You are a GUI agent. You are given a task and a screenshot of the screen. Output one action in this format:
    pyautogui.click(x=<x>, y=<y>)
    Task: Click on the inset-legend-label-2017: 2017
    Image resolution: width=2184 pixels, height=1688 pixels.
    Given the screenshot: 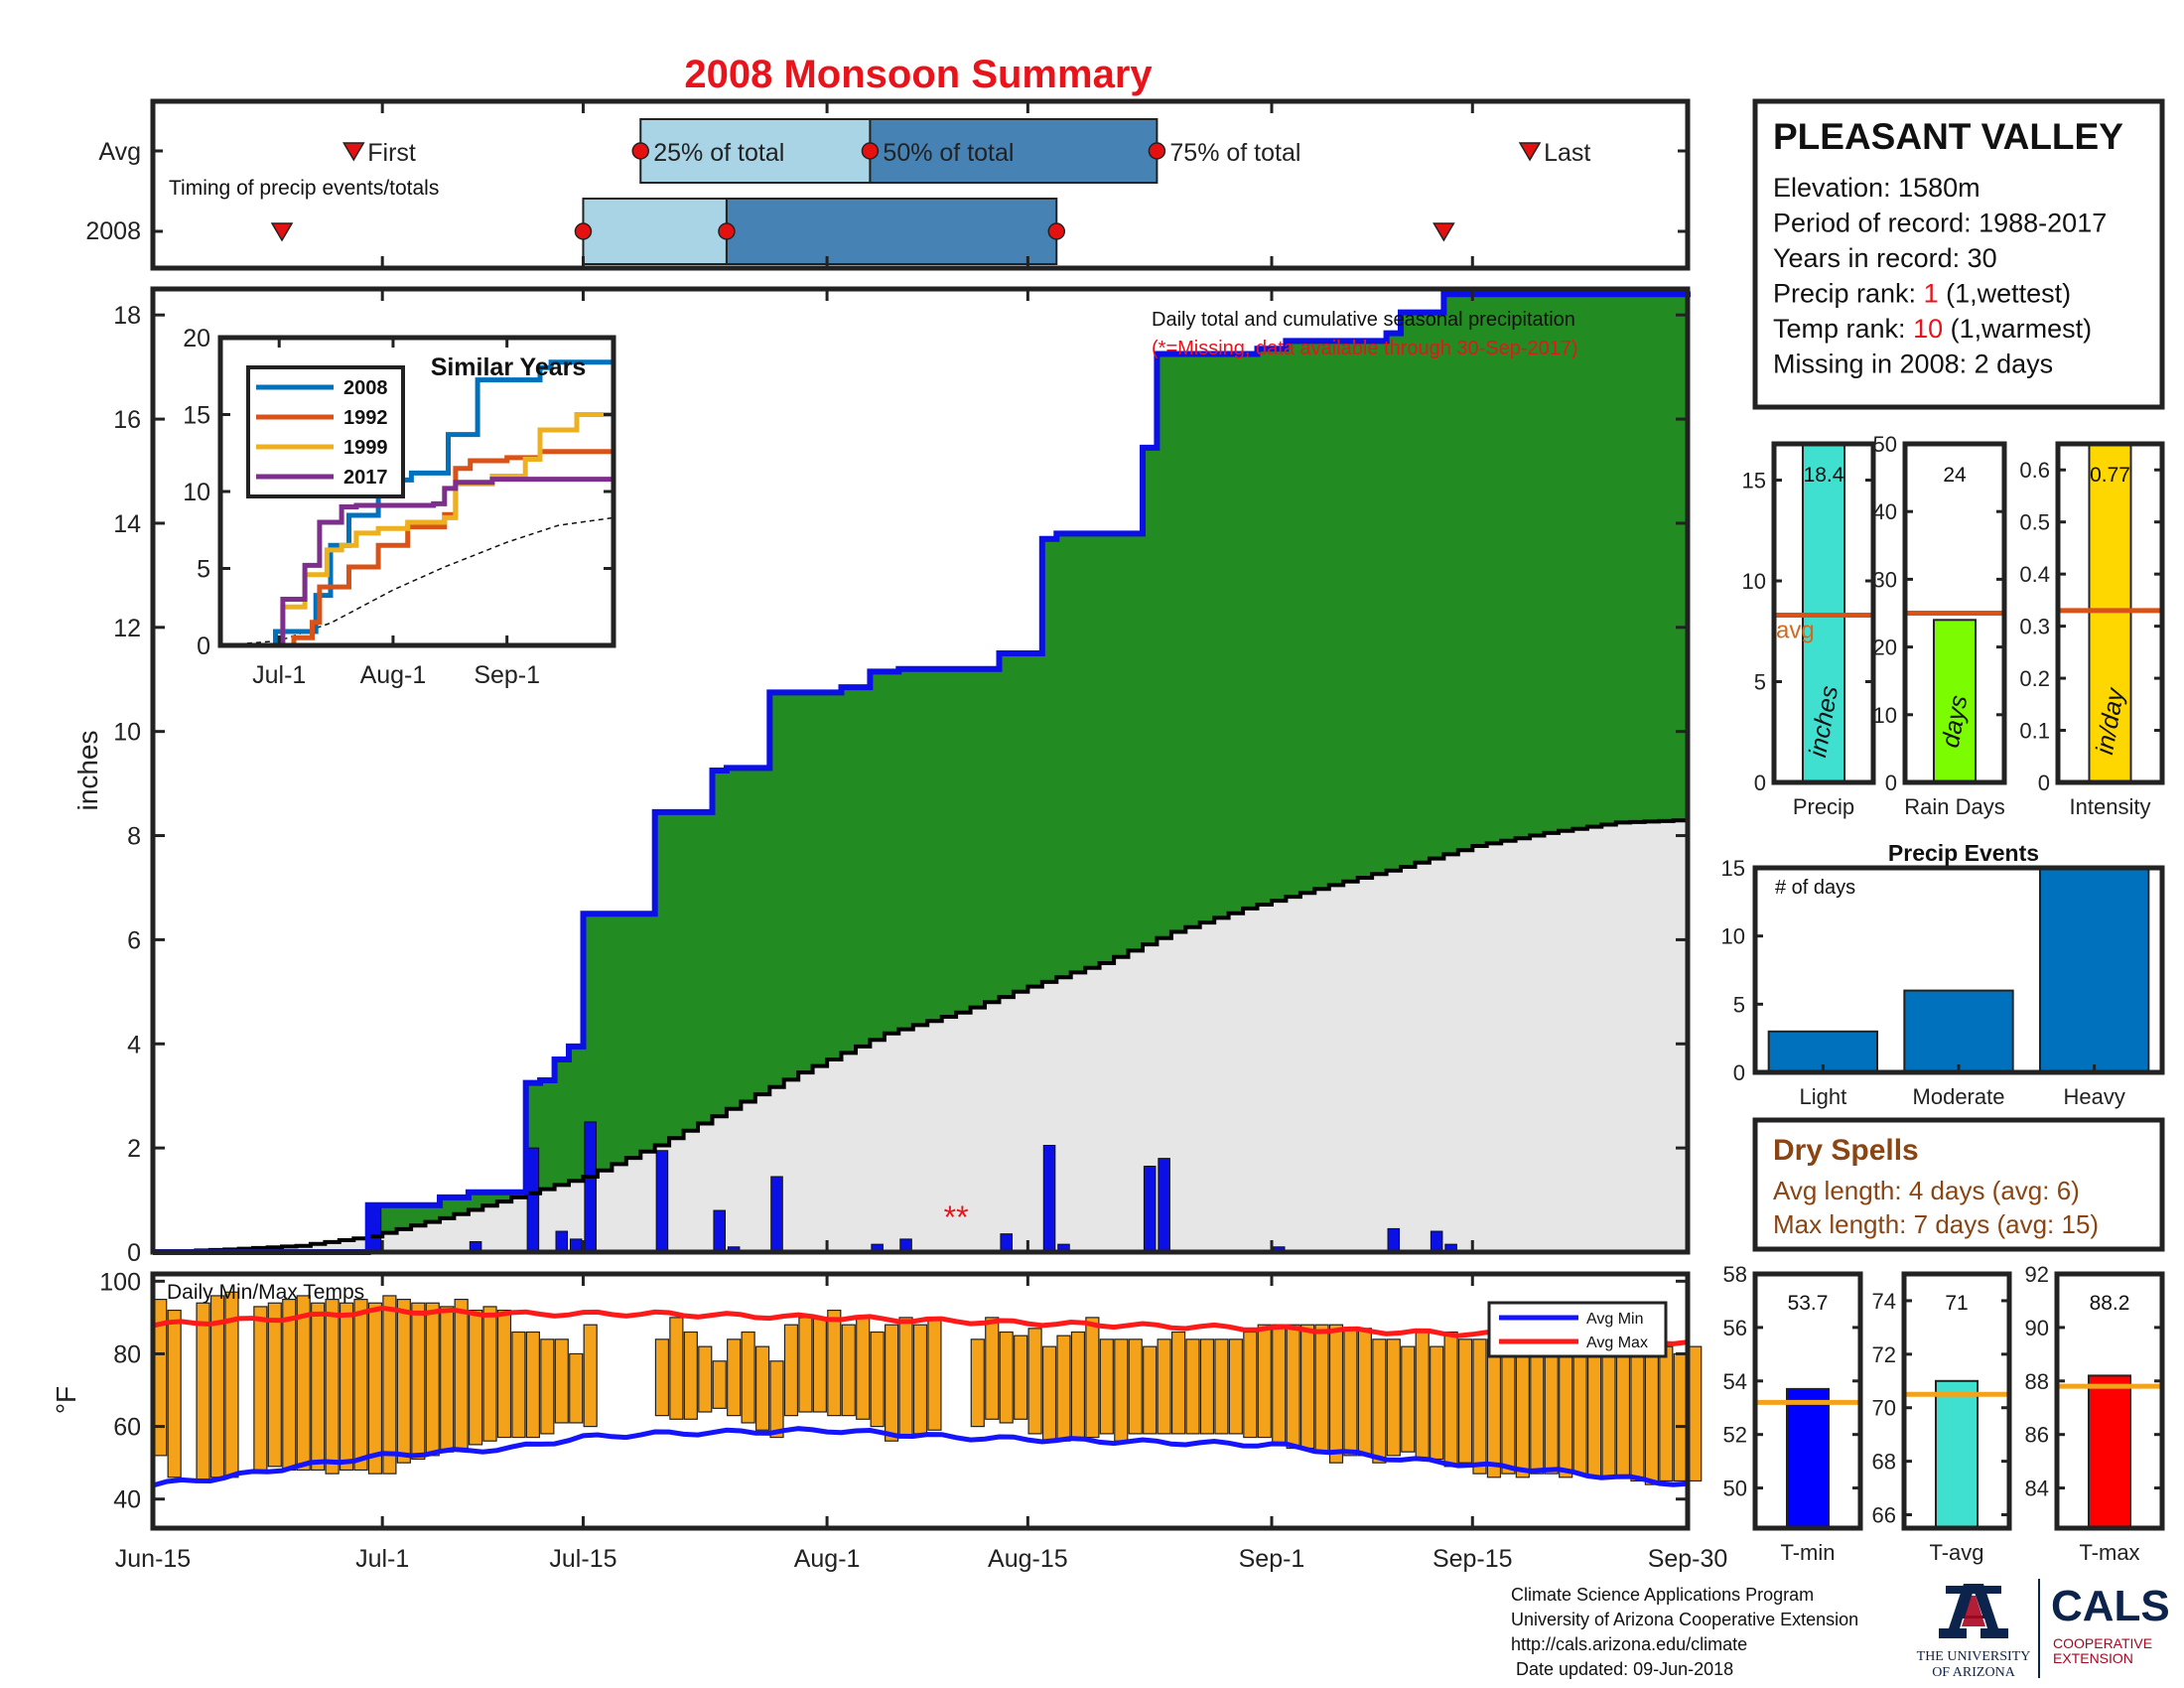 What is the action you would take?
    pyautogui.click(x=365, y=478)
    